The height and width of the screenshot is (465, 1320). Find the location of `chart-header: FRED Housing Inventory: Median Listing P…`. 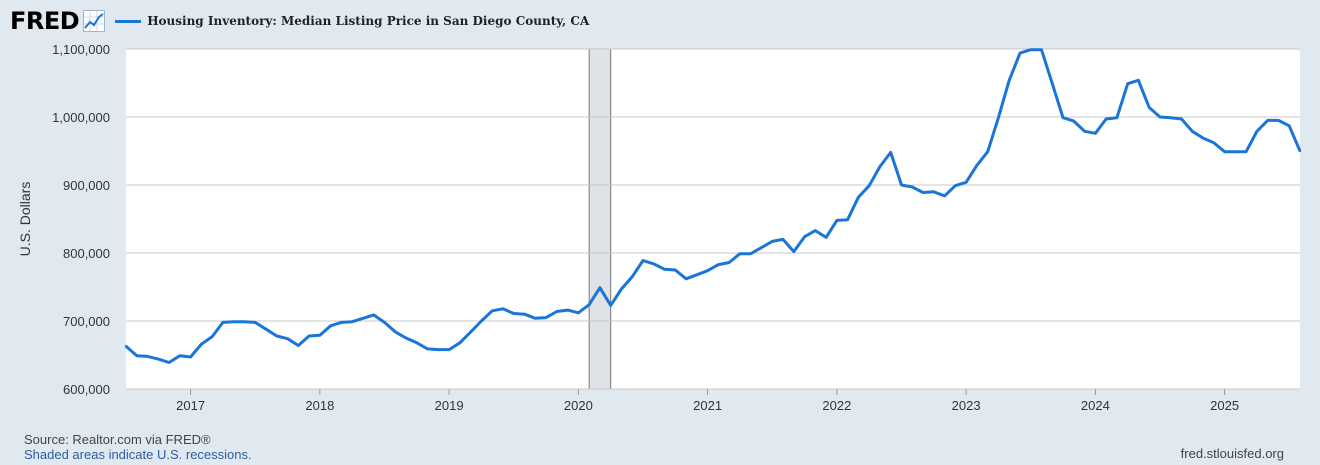

chart-header: FRED Housing Inventory: Median Listing P… is located at coordinates (299, 21).